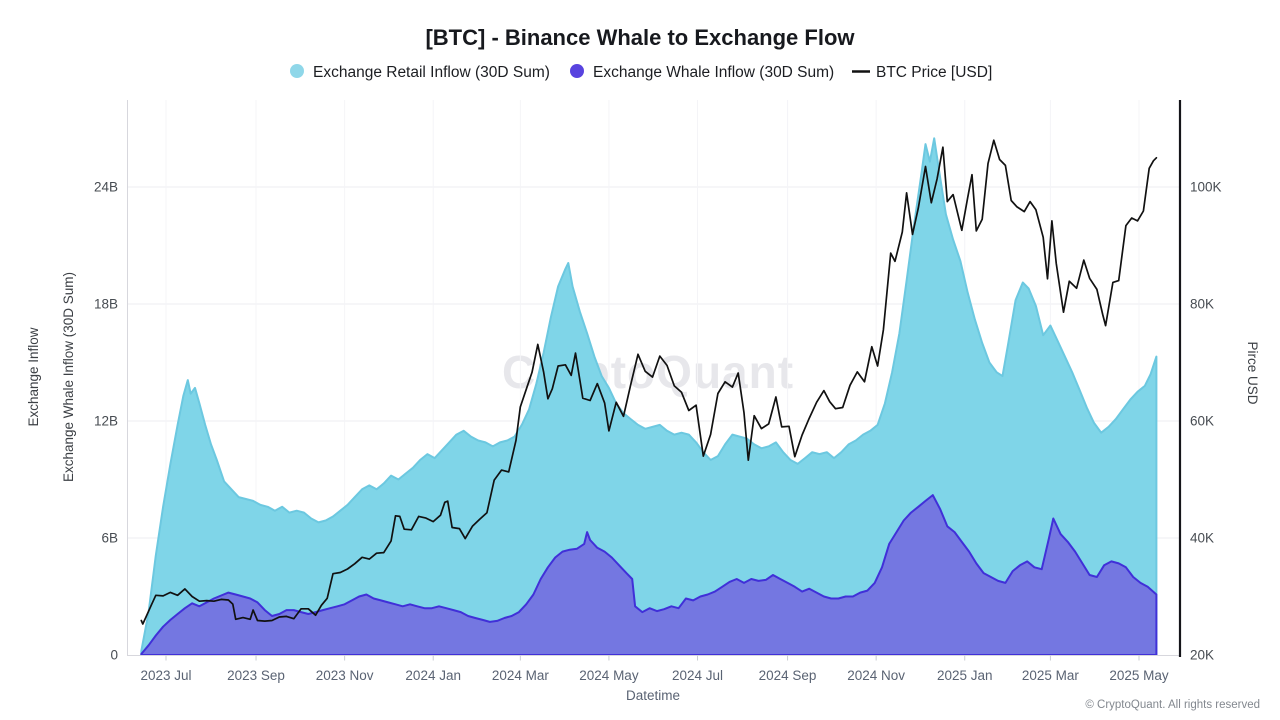 This screenshot has width=1280, height=720. Describe the element at coordinates (640, 37) in the screenshot. I see `chart-title: [BTC] - Binance Whale to Exchange Flow` at that location.